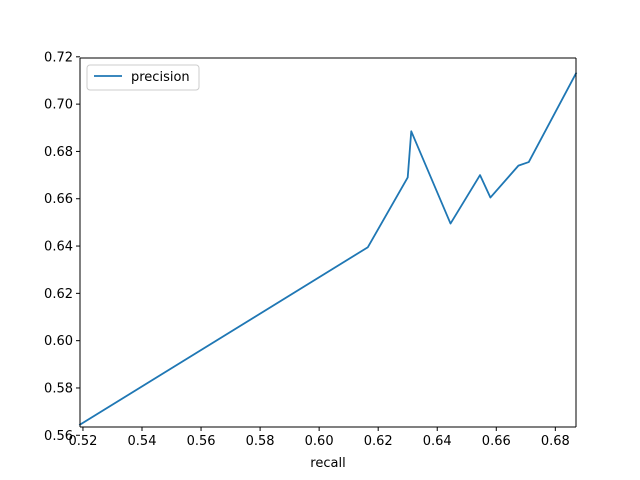  I want to click on x-tick-label: 0.52, so click(82, 441).